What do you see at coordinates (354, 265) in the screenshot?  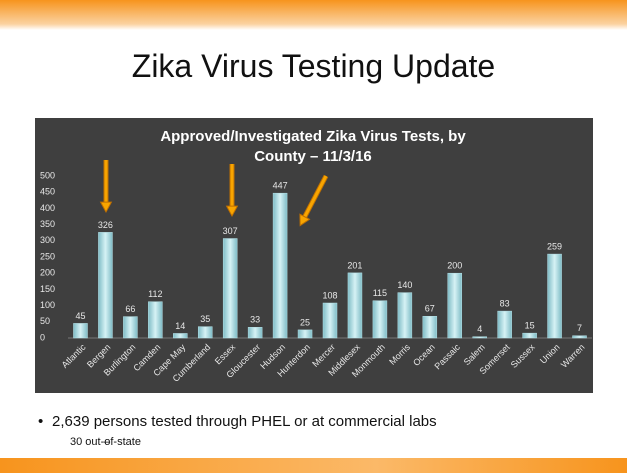 I see `value-label: 201` at bounding box center [354, 265].